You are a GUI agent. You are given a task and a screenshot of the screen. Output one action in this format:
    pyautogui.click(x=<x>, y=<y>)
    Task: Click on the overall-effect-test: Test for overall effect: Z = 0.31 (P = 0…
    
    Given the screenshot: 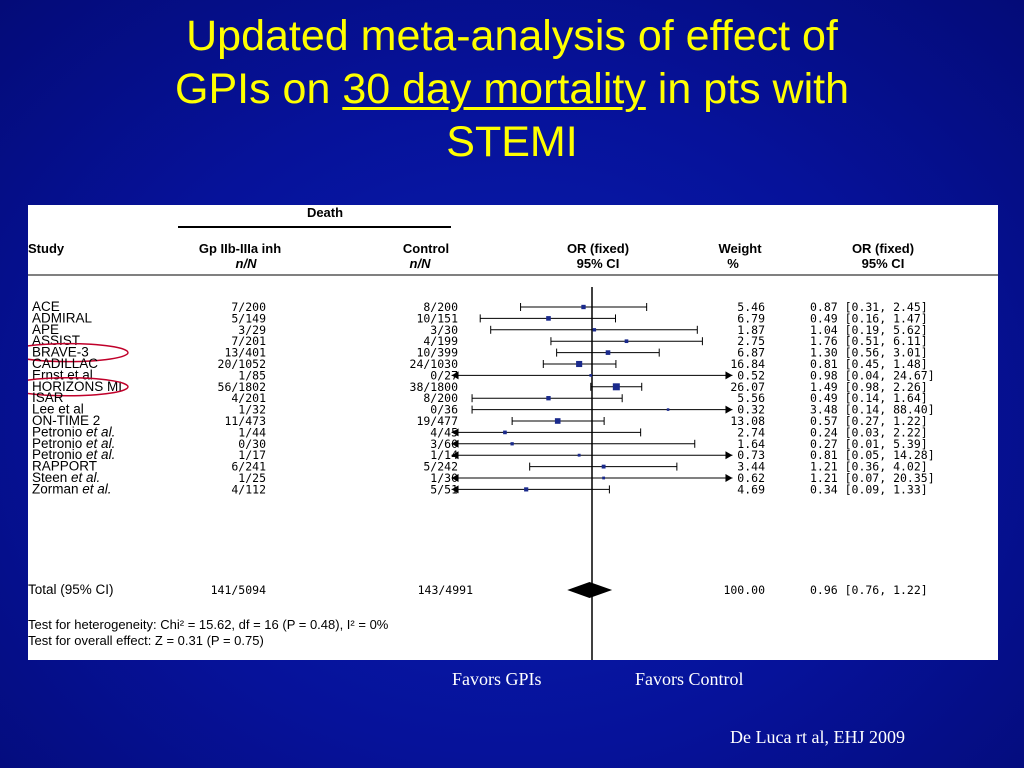 What is the action you would take?
    pyautogui.click(x=146, y=640)
    